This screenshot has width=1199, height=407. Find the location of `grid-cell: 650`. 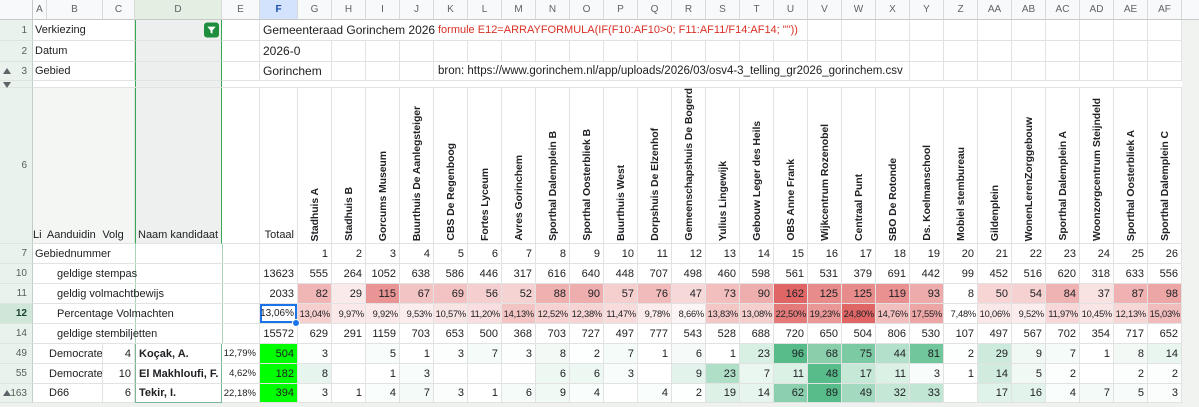

grid-cell: 650 is located at coordinates (825, 334).